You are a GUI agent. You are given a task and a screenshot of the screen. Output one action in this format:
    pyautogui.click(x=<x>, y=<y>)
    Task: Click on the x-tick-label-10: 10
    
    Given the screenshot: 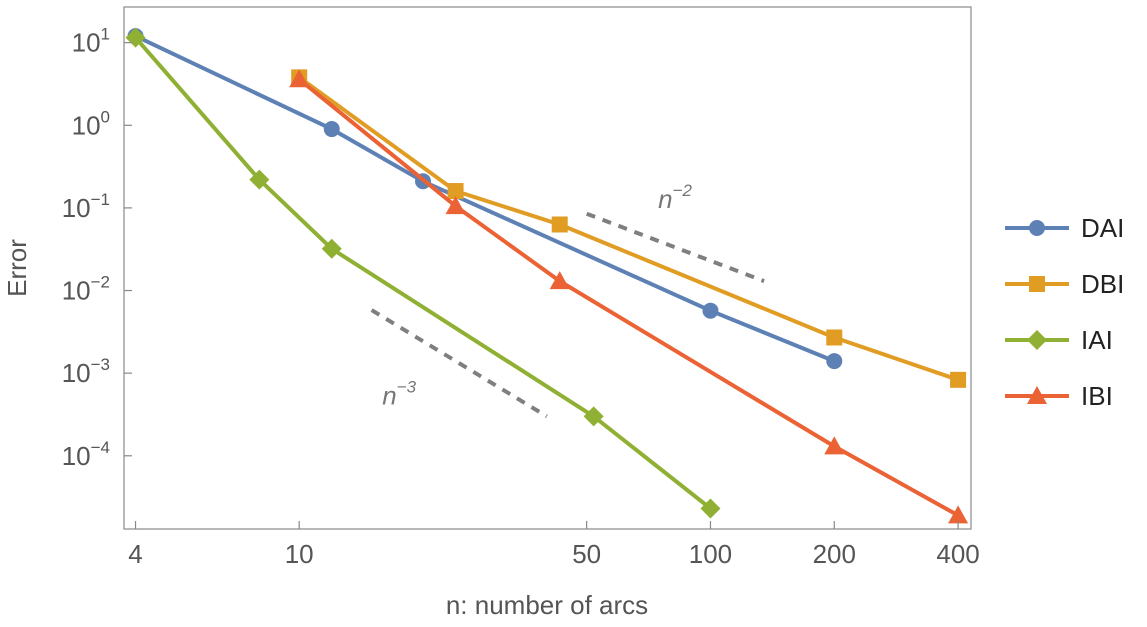 What is the action you would take?
    pyautogui.click(x=299, y=554)
    